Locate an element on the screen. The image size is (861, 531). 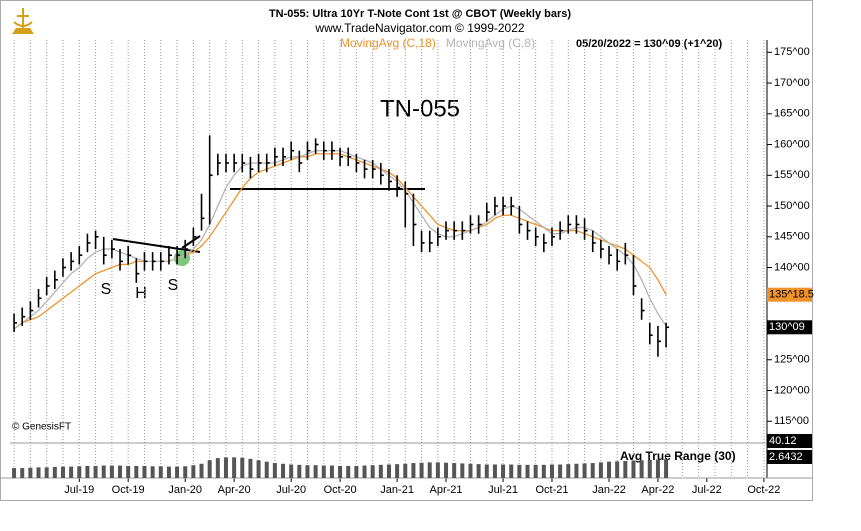
price-label: 135^18.5 is located at coordinates (791, 295).